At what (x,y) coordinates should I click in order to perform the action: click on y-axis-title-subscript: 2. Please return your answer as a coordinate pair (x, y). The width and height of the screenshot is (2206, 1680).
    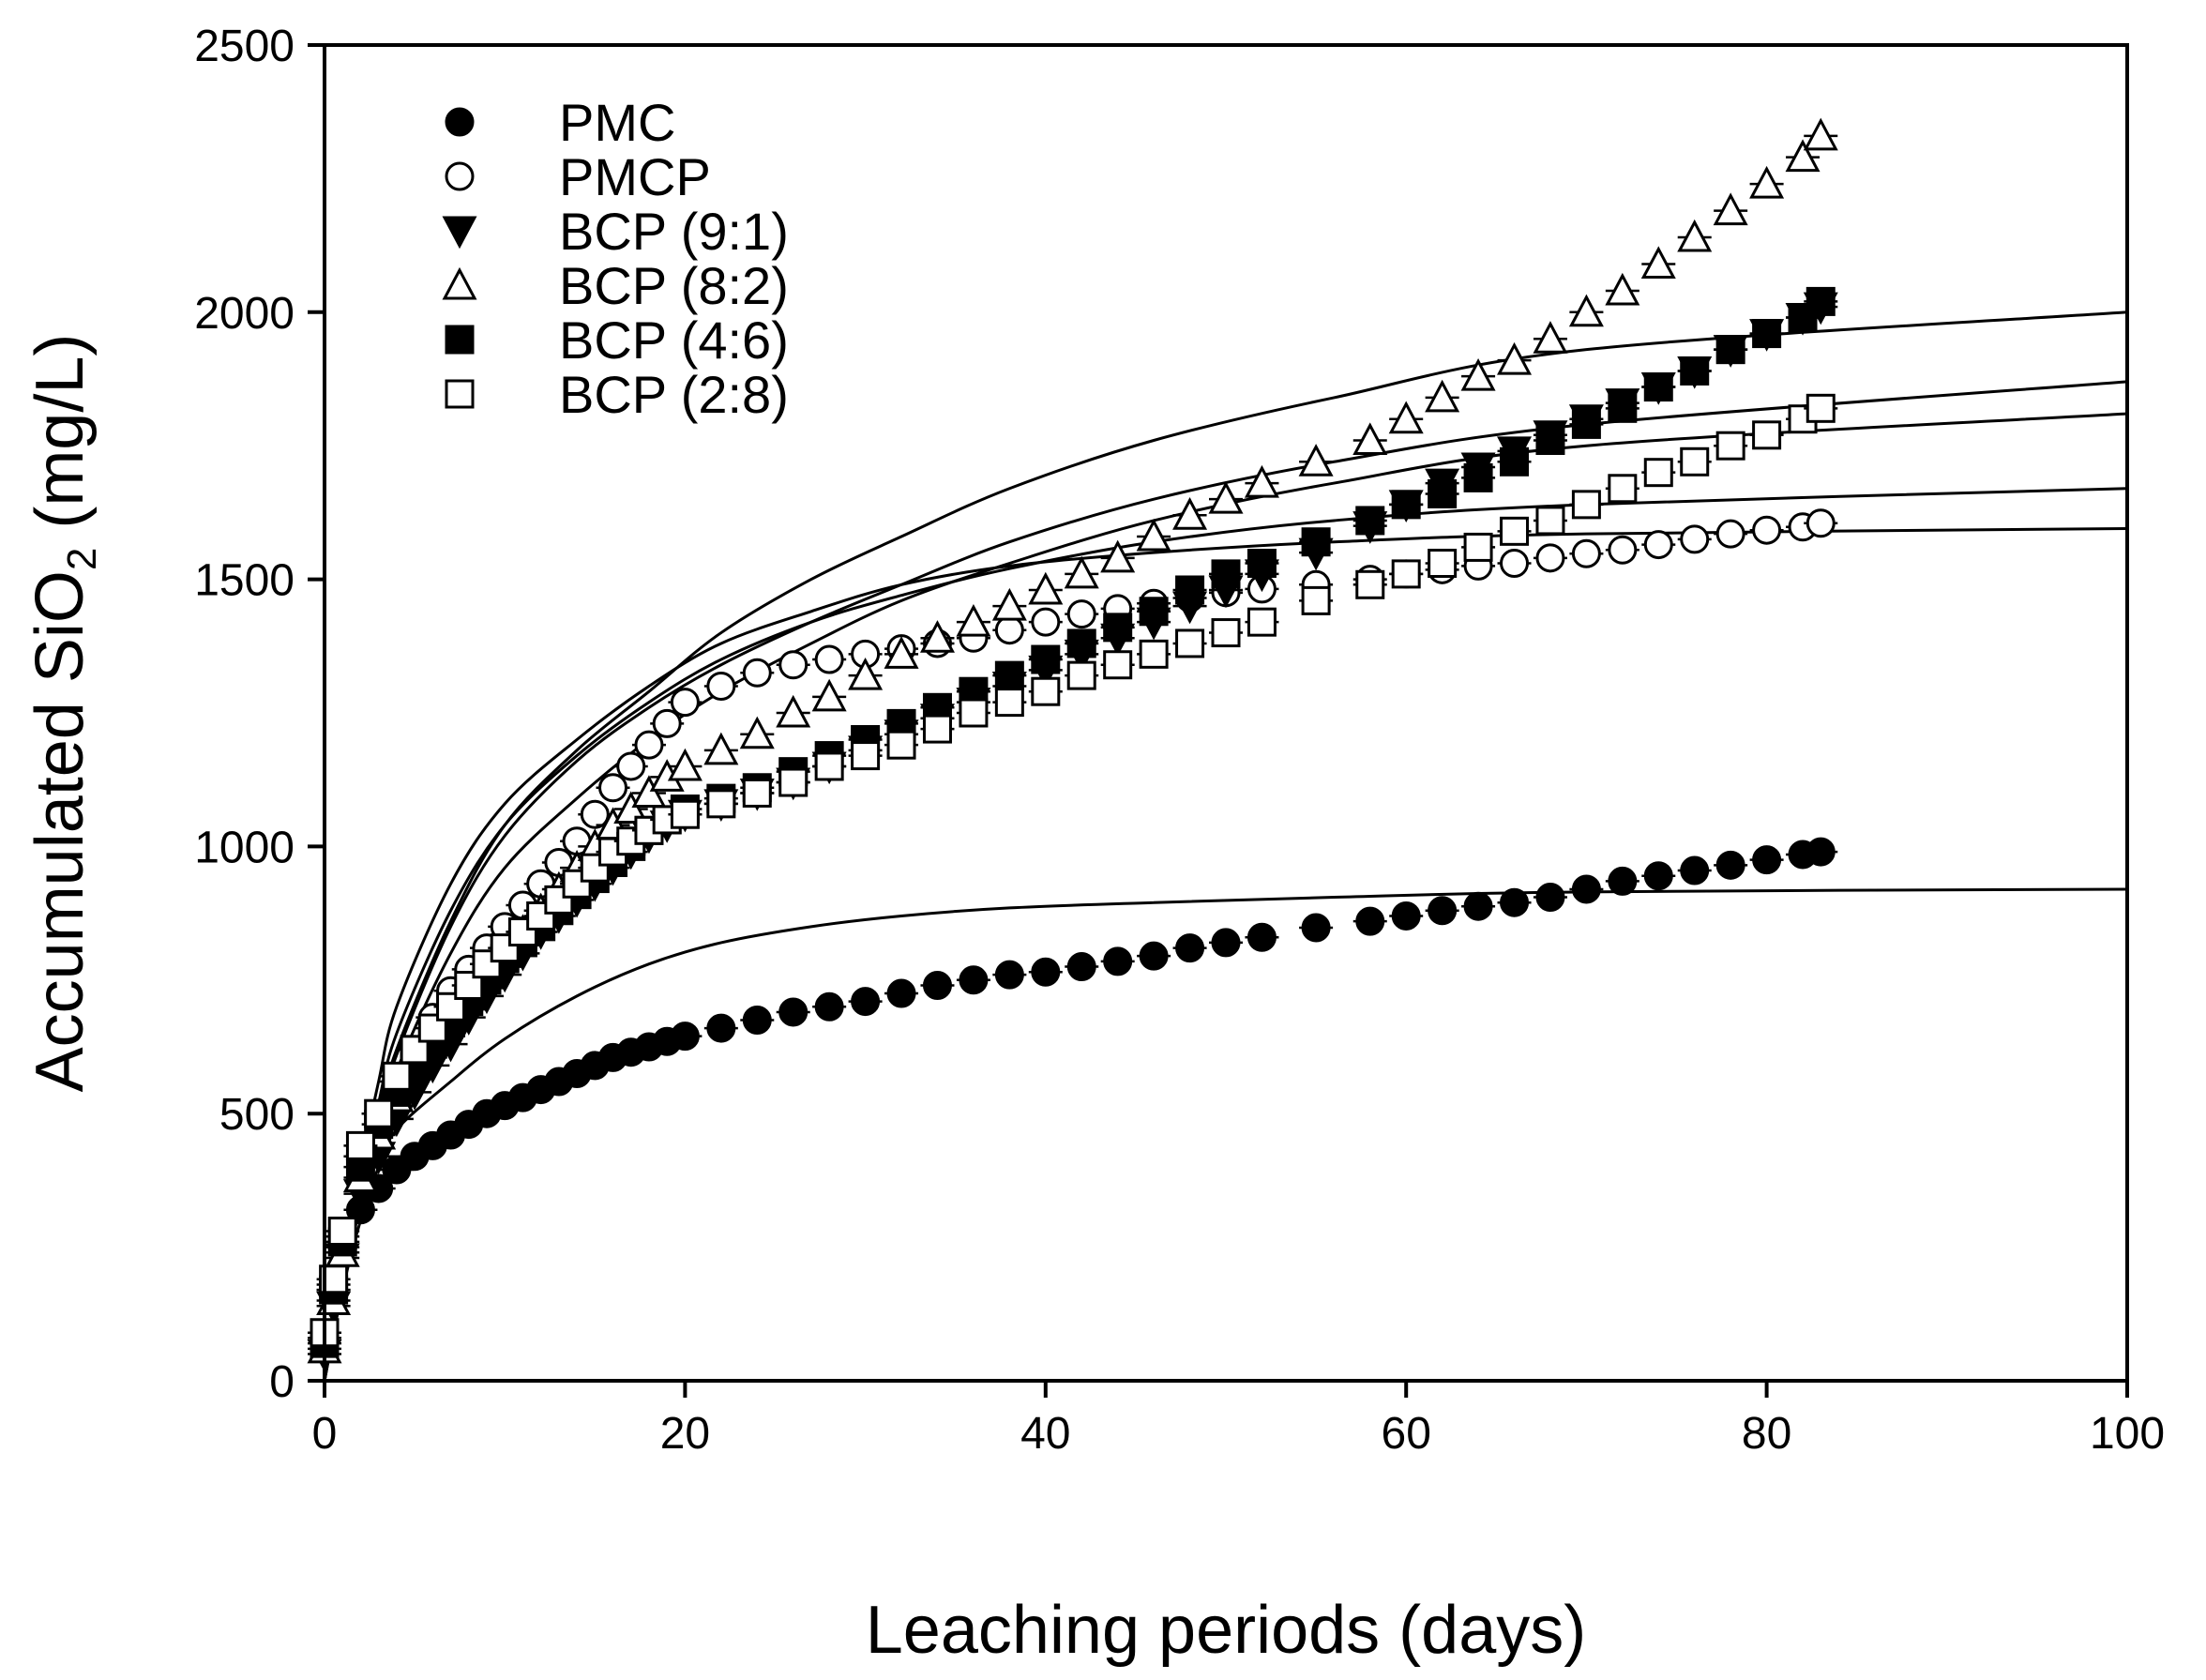
    Looking at the image, I should click on (82, 559).